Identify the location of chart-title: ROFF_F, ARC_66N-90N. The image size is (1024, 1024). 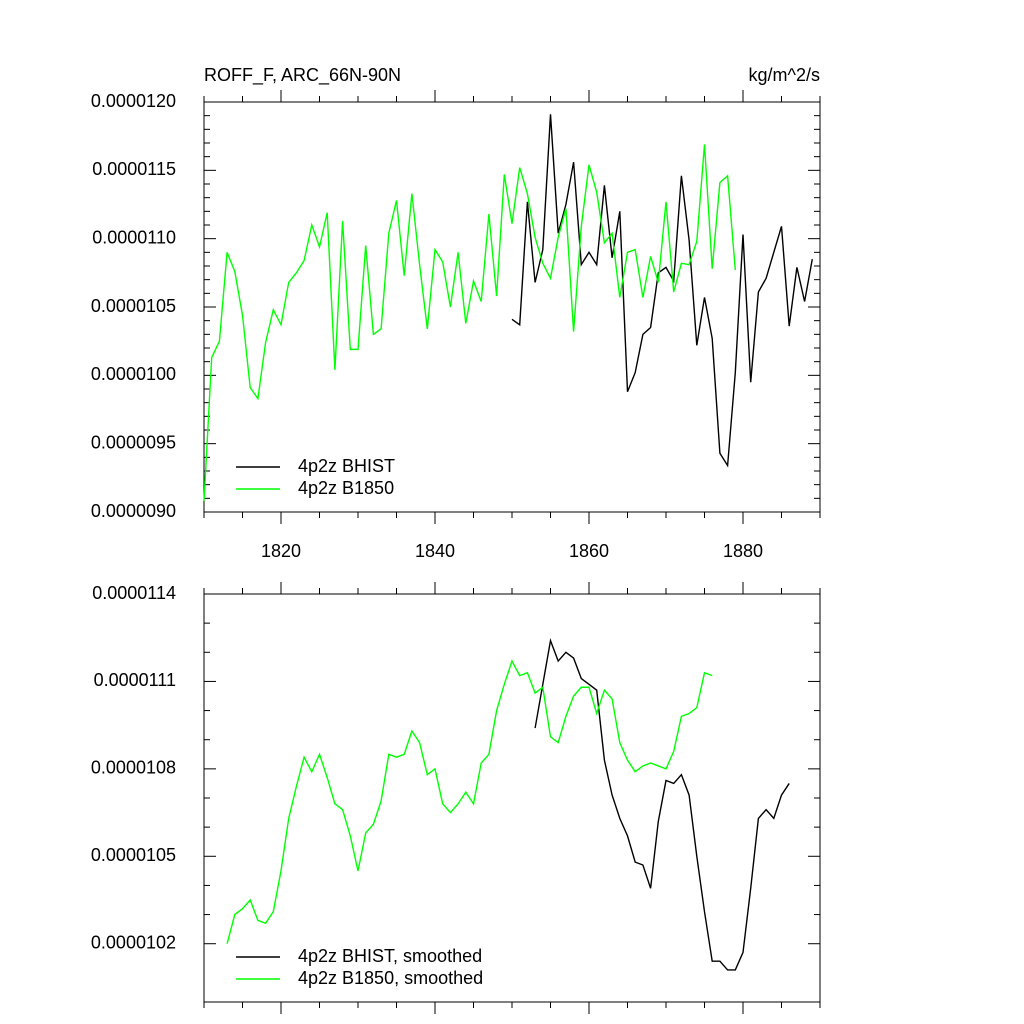
(302, 75).